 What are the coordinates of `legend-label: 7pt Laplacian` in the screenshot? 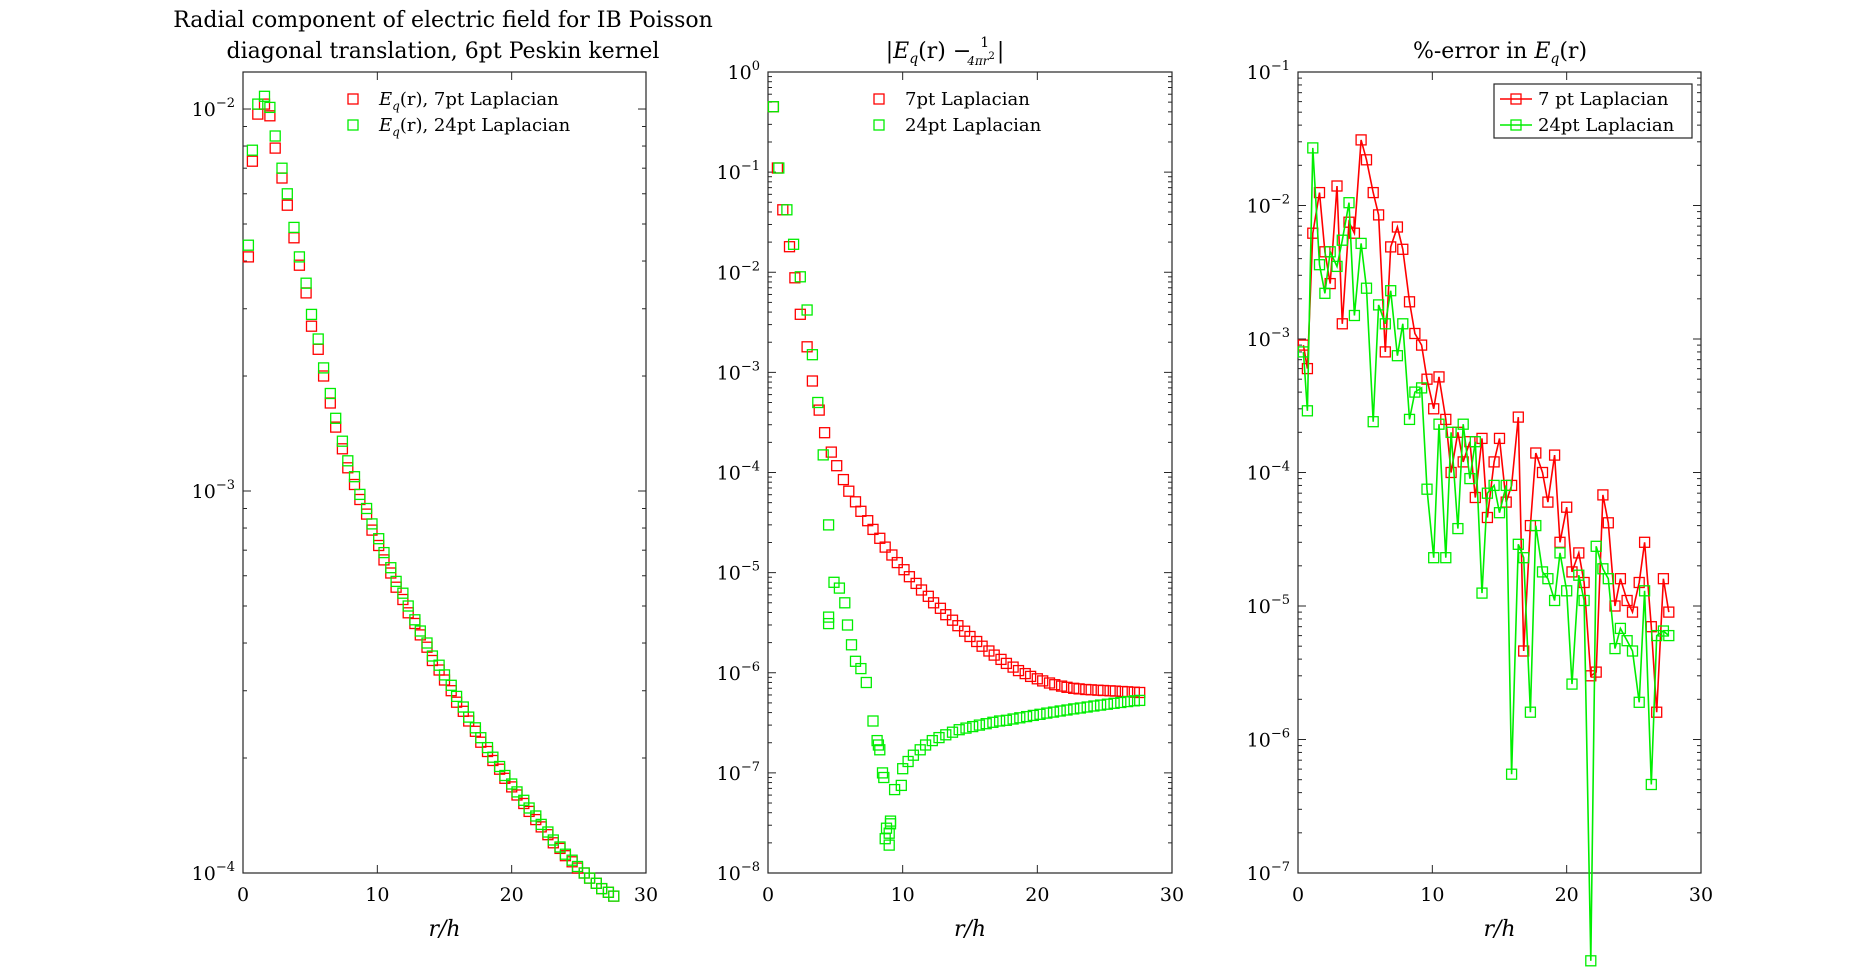 It's located at (967, 99).